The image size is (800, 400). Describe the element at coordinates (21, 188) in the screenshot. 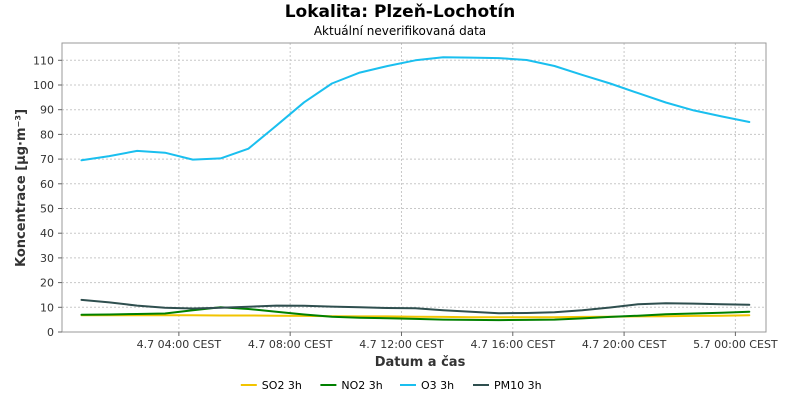

I see `y-axis-title: Koncentrace [µg·m⁻³]` at that location.